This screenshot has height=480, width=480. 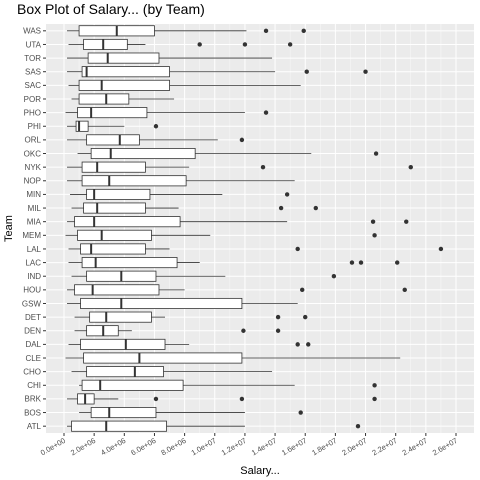 What do you see at coordinates (173, 446) in the screenshot?
I see `x-tick-label: 8.0e+06` at bounding box center [173, 446].